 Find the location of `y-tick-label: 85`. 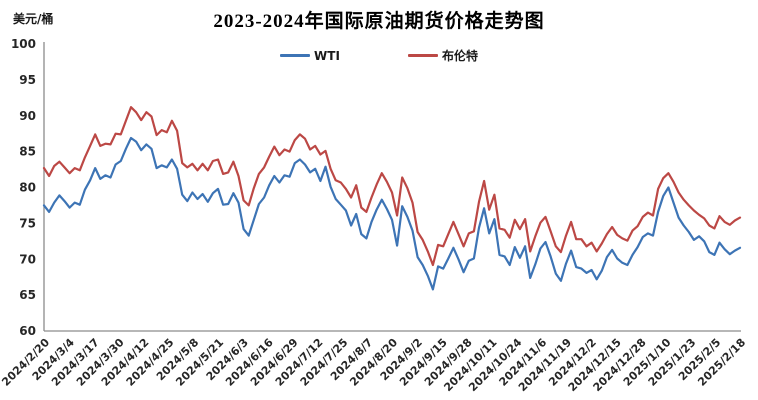

y-tick-label: 85 is located at coordinates (27, 152).